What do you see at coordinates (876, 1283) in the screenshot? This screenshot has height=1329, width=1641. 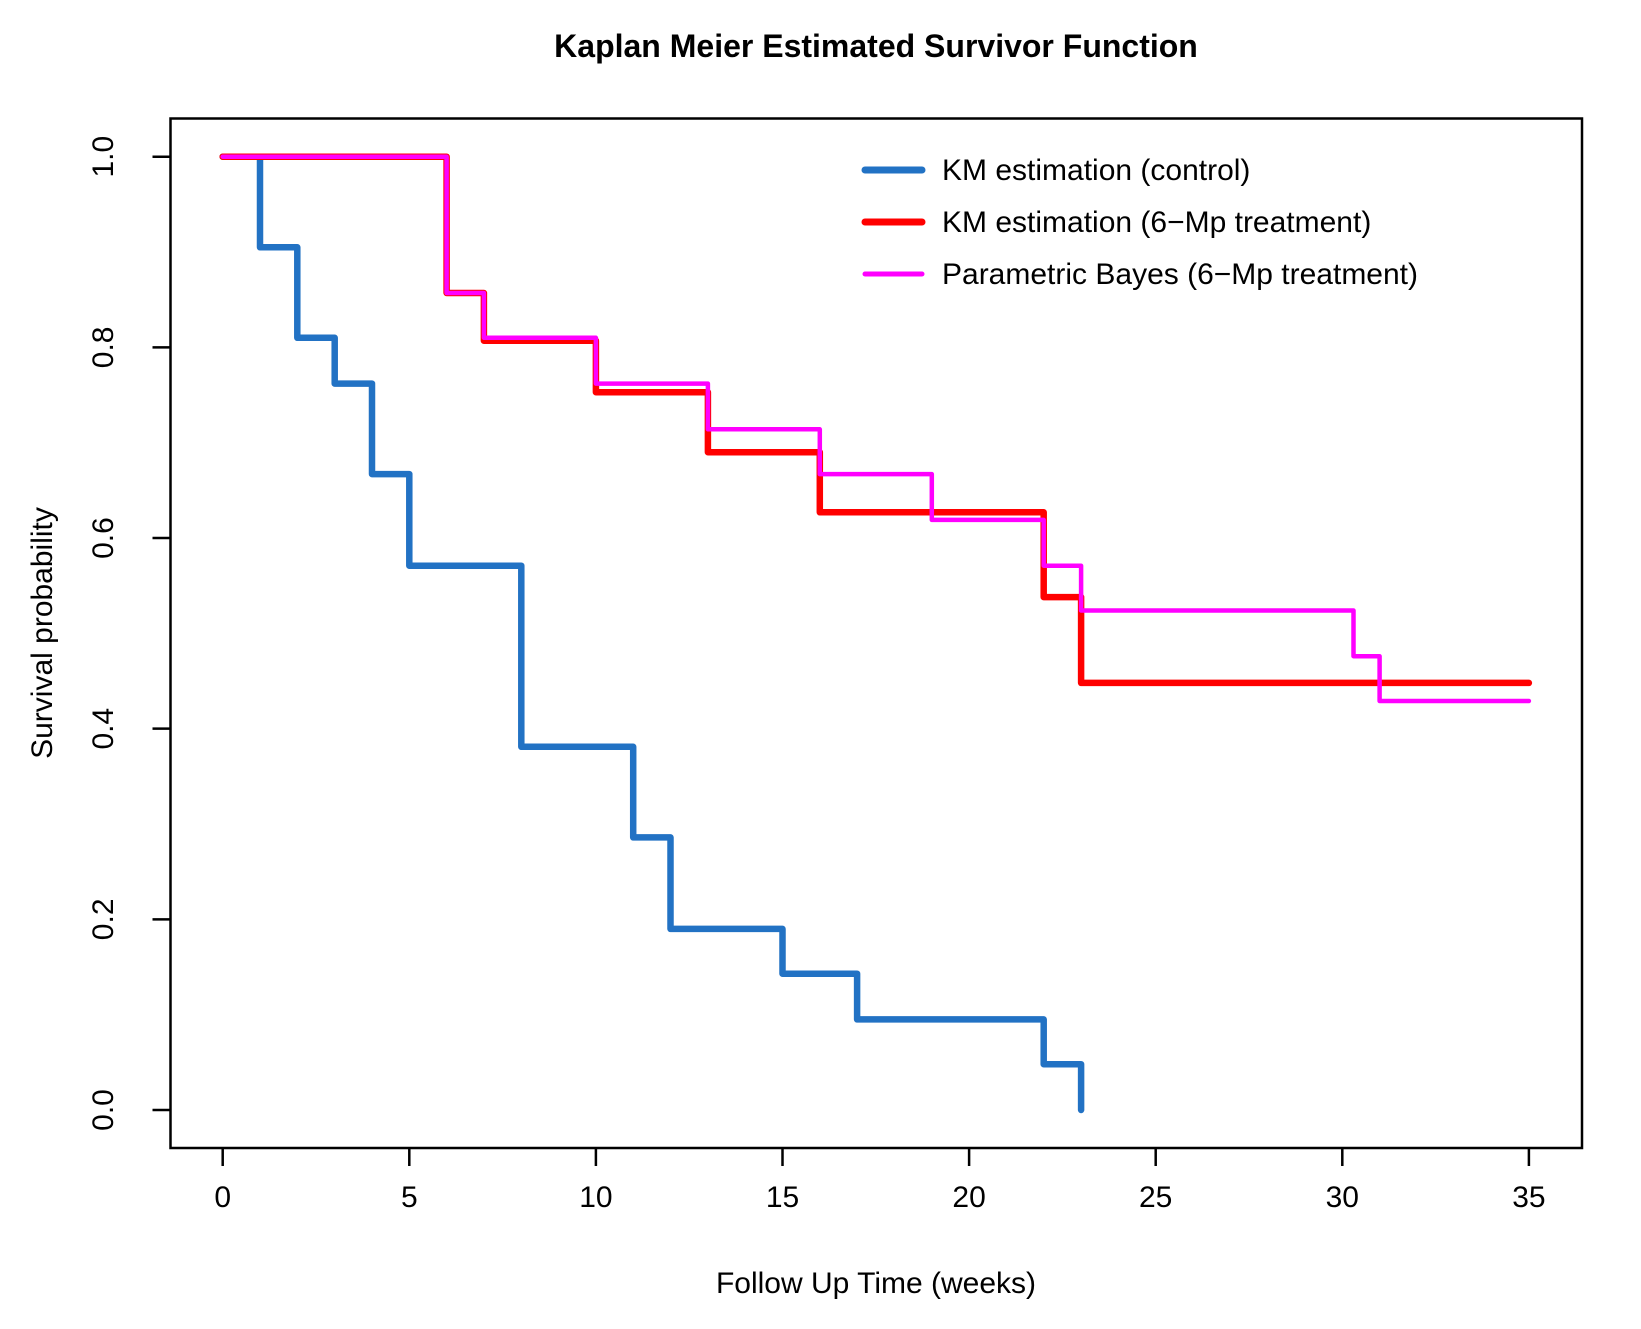 I see `x-axis-title: Follow Up Time (weeks)` at bounding box center [876, 1283].